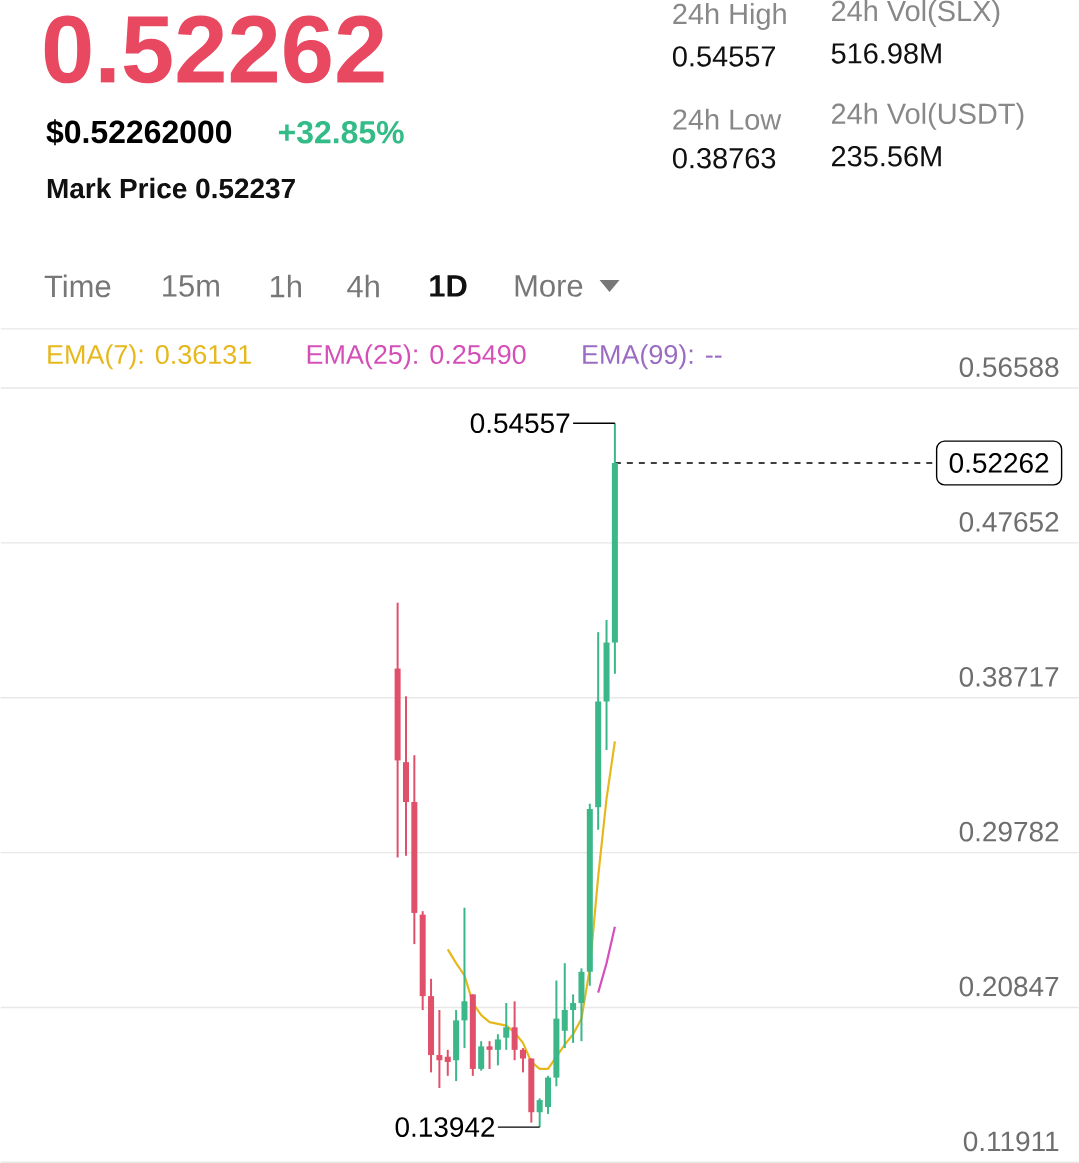 The width and height of the screenshot is (1079, 1163). Describe the element at coordinates (927, 116) in the screenshot. I see `text: 24h Vol(USDT)` at that location.